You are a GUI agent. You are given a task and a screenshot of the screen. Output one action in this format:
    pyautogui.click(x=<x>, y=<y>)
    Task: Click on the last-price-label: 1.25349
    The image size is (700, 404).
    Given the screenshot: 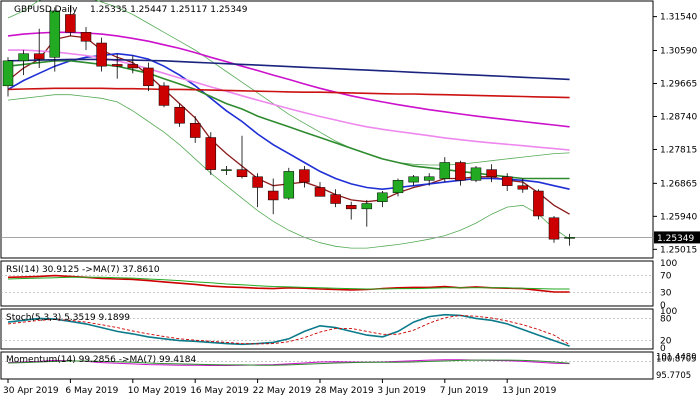 What is the action you would take?
    pyautogui.click(x=675, y=239)
    